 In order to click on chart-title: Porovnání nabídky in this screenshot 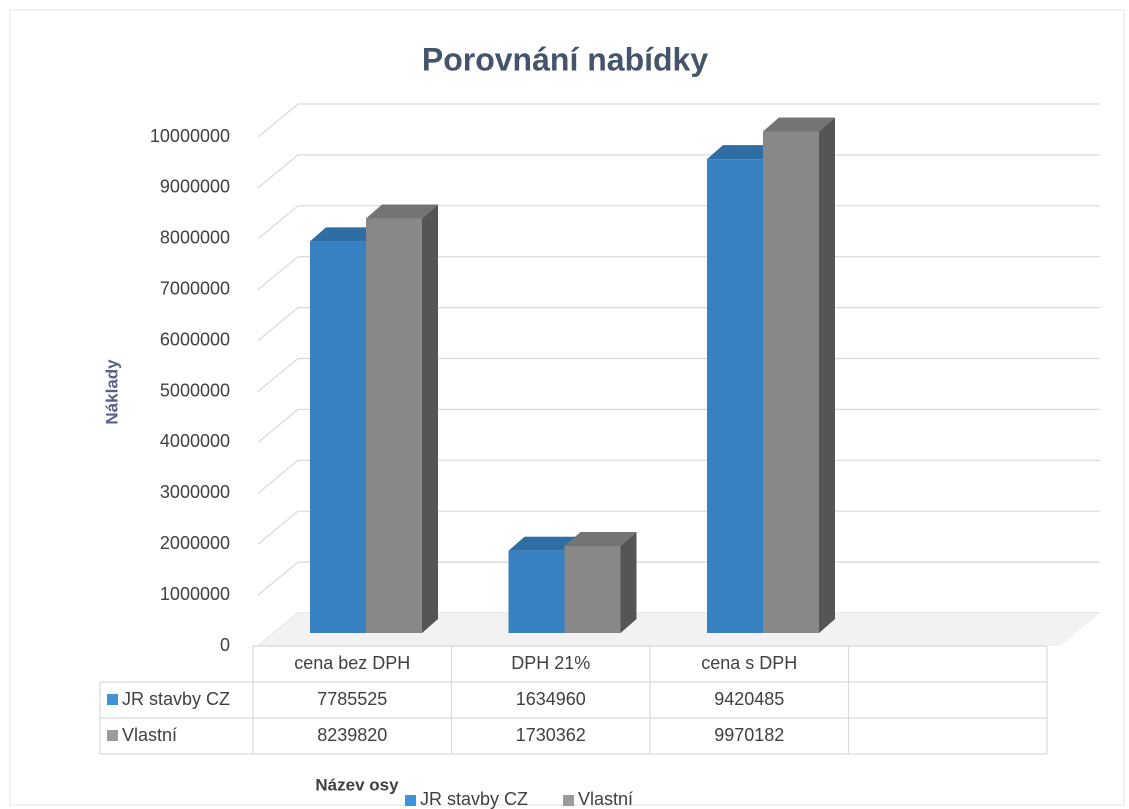, I will do `click(565, 59)`.